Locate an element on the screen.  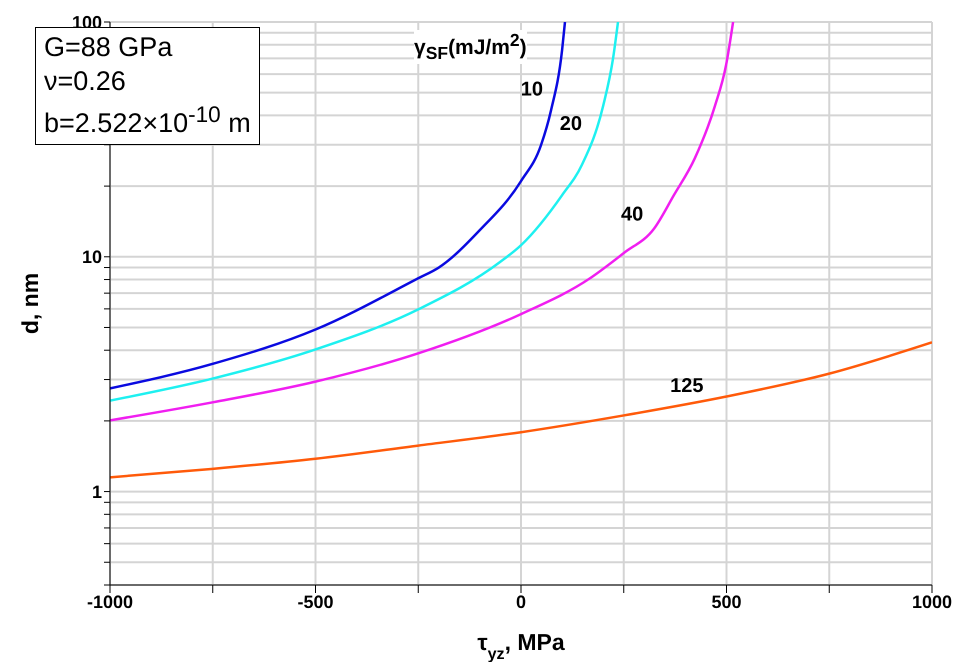
annotation: b=2.522×10$^{-10}$ m is located at coordinates (147, 120).